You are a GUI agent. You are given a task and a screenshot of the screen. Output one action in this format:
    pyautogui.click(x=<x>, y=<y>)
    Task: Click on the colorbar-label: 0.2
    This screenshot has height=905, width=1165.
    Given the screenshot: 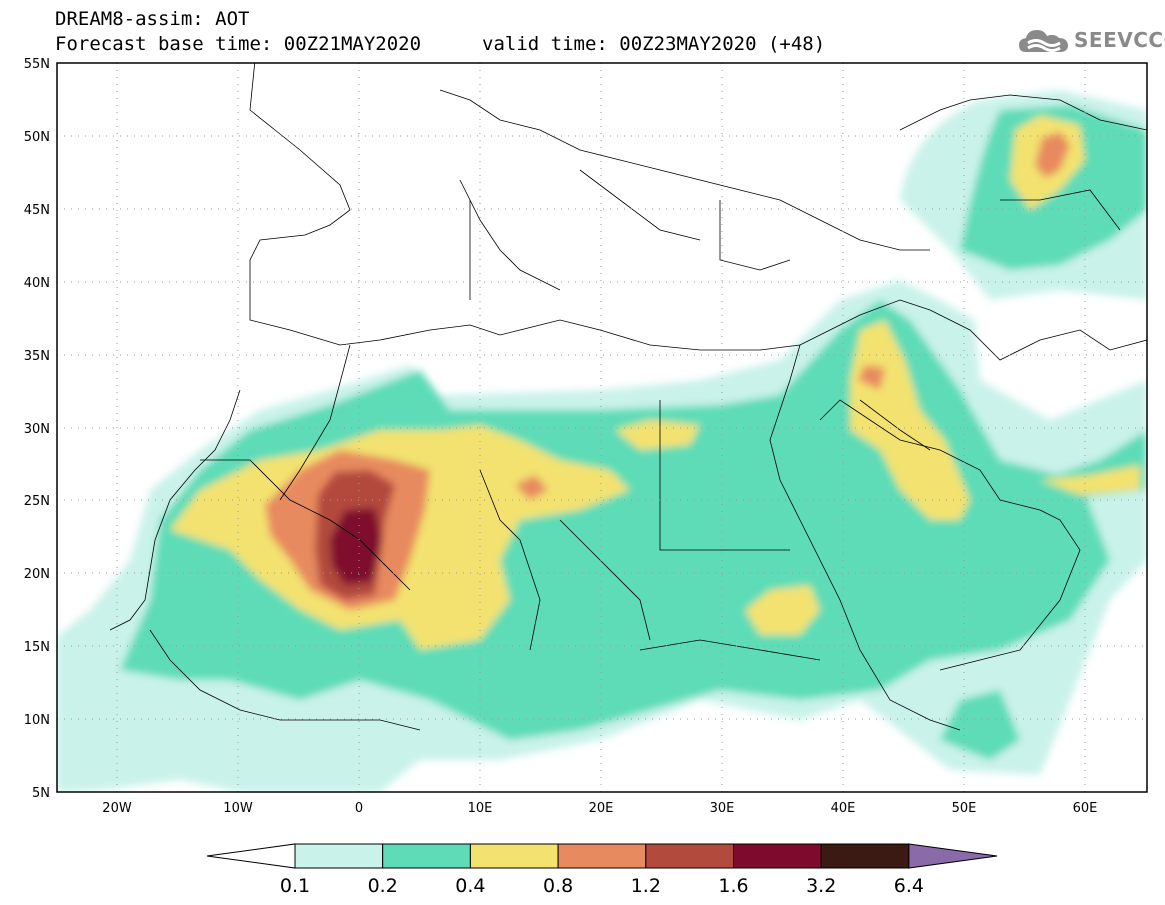 What is the action you would take?
    pyautogui.click(x=383, y=886)
    